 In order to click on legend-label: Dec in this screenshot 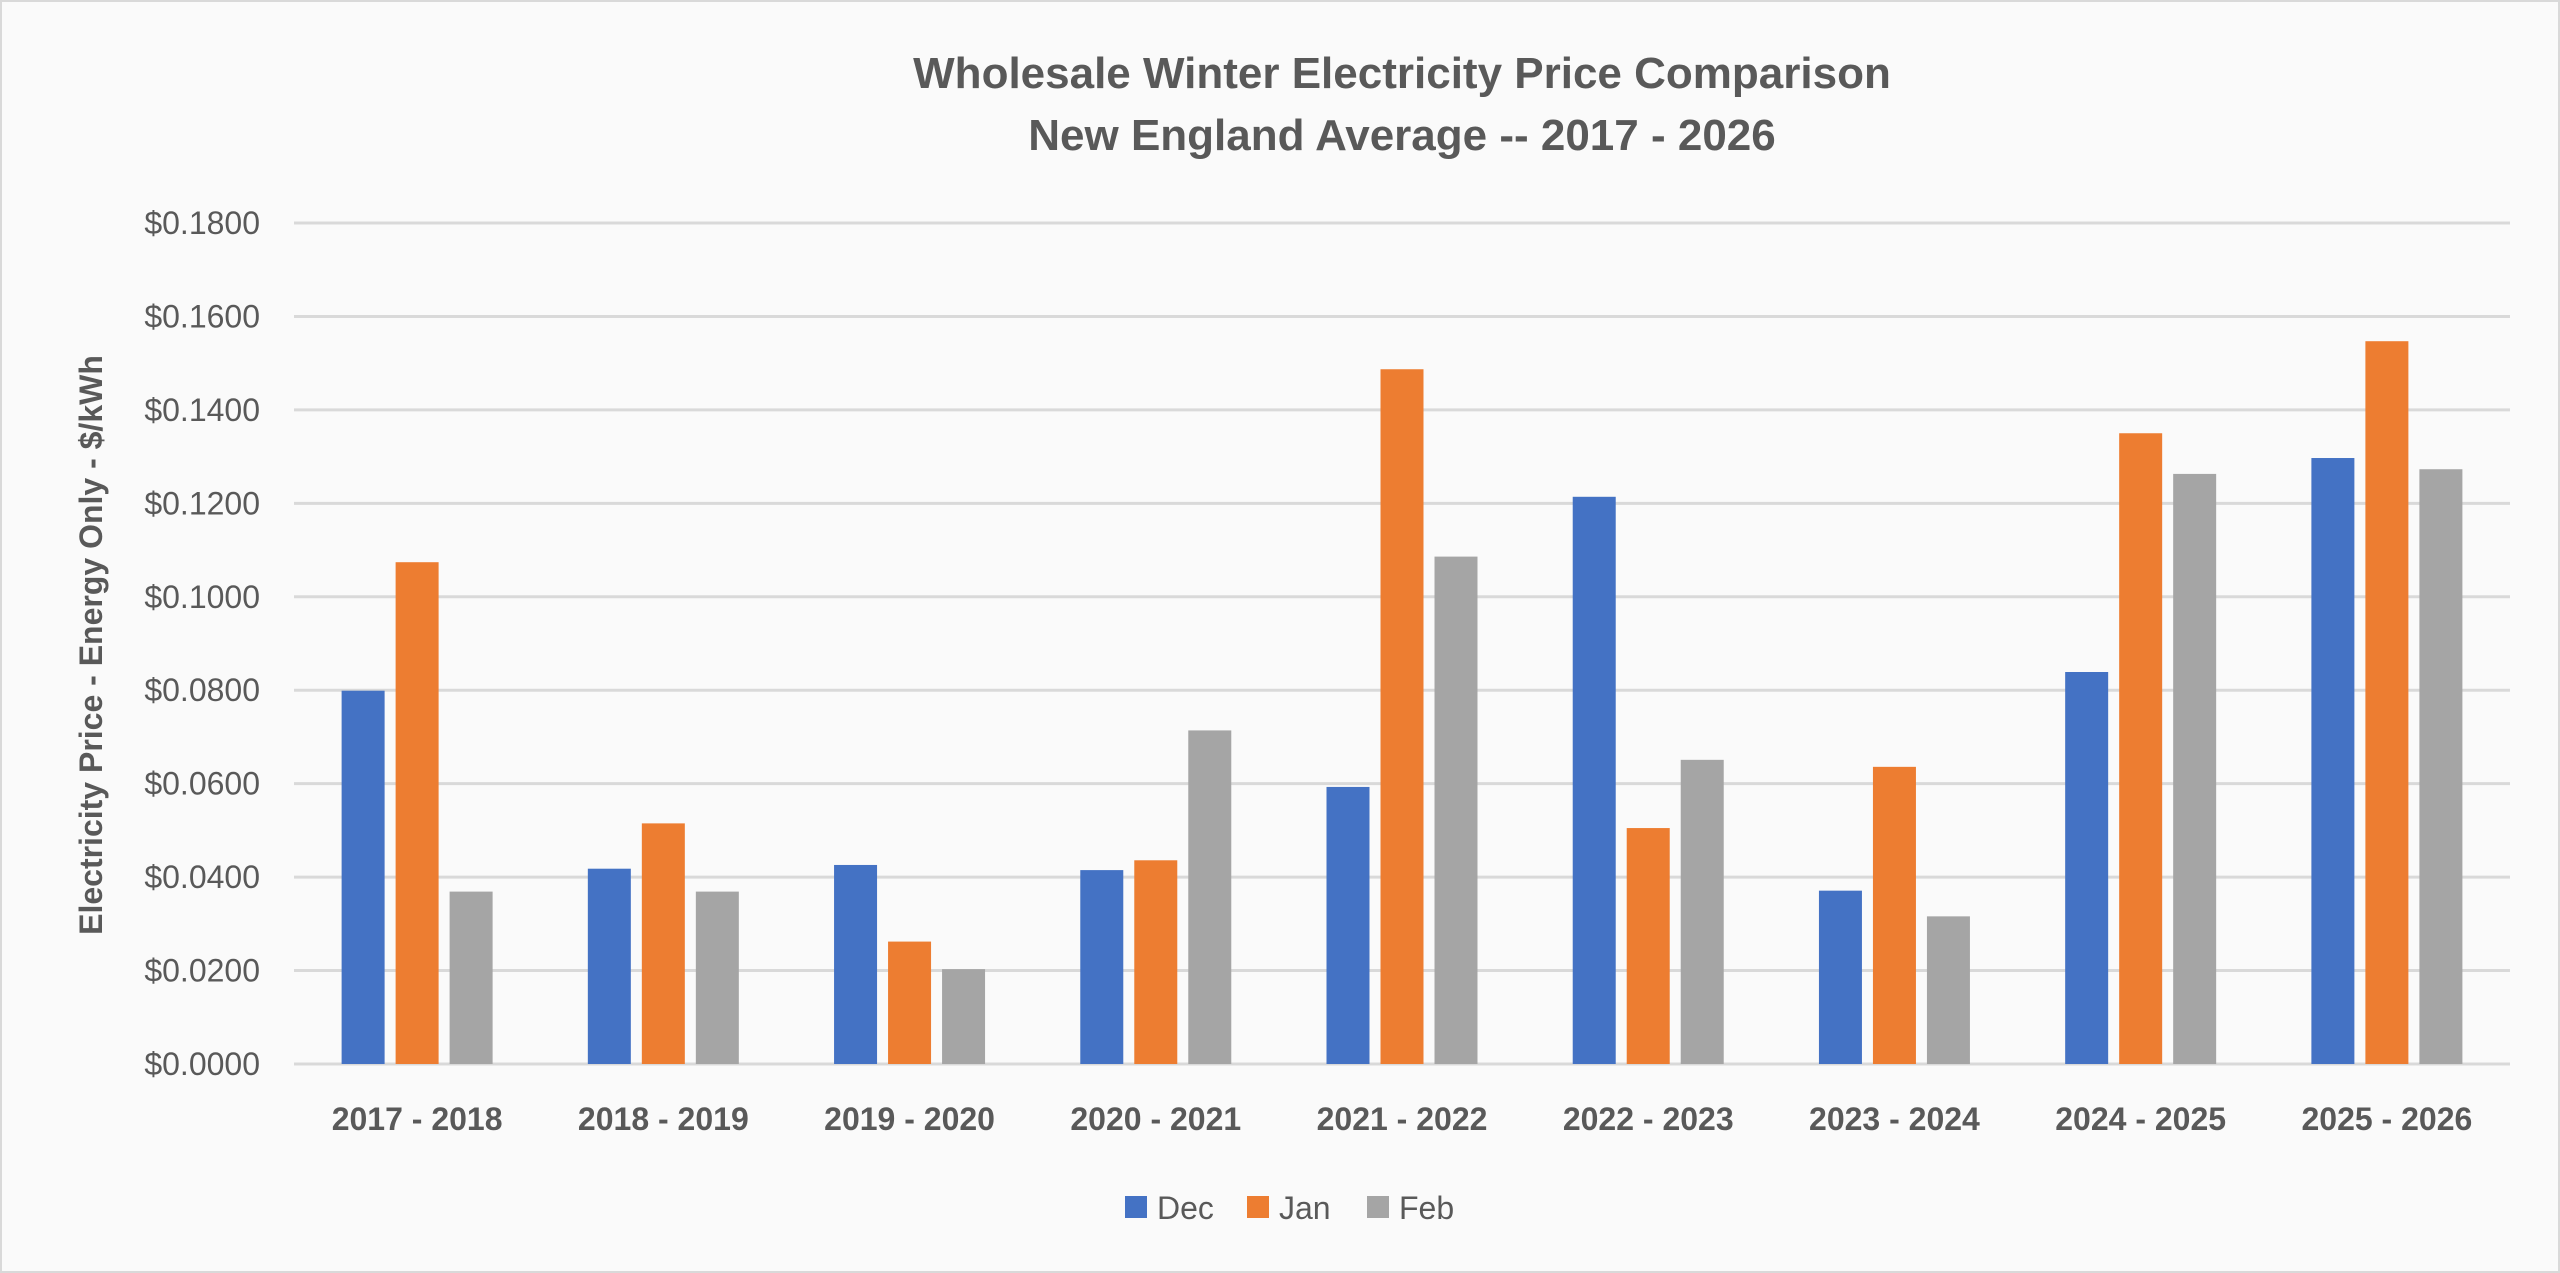, I will do `click(1185, 1208)`.